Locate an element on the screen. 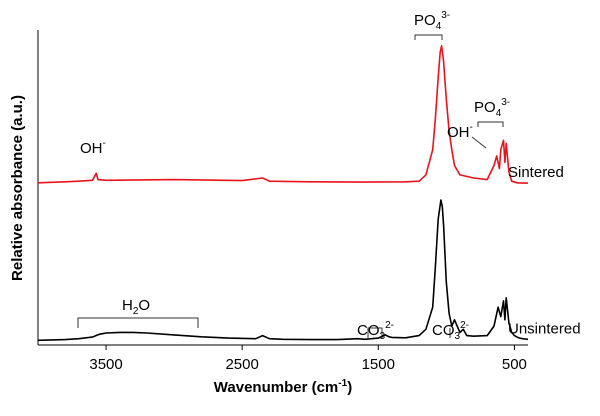 This screenshot has height=416, width=600. x-axis-label: Wavenumber (cm-1) is located at coordinates (283, 387).